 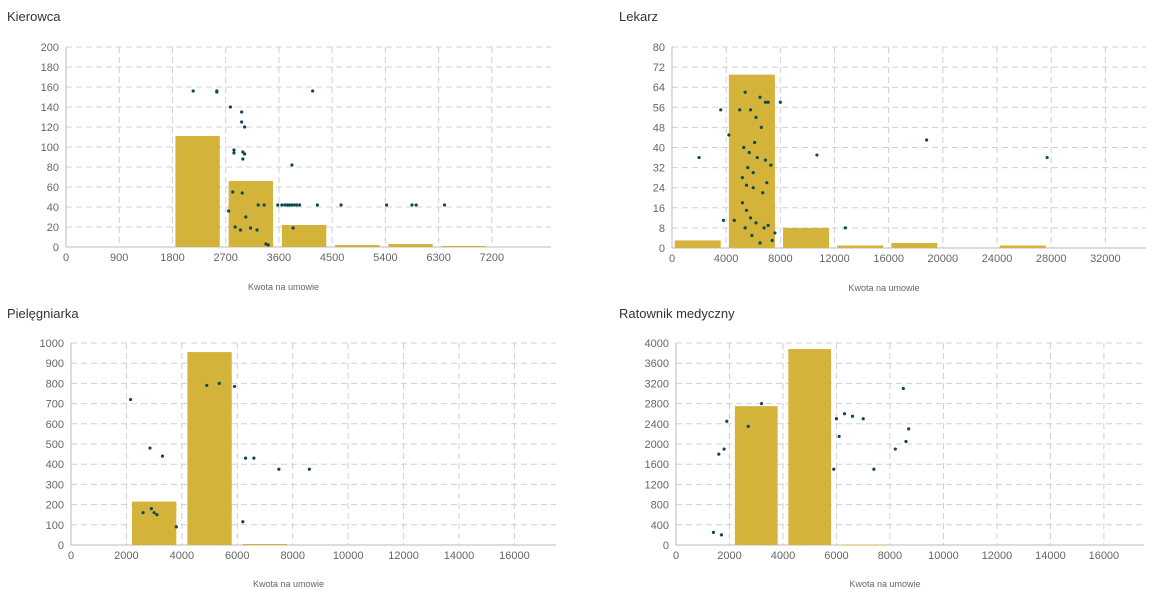 I want to click on y-tick-label: 120, so click(x=50, y=128).